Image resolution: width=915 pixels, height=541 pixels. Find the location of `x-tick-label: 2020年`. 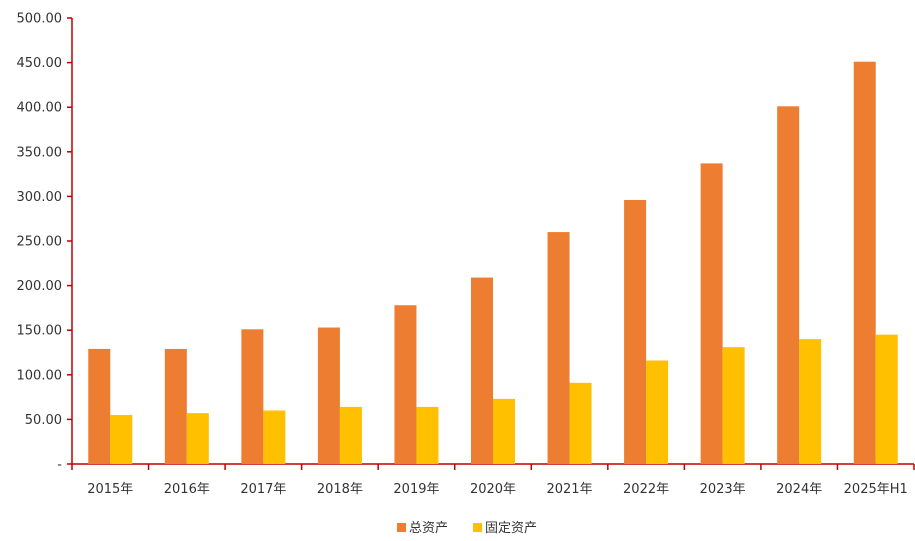

x-tick-label: 2020年 is located at coordinates (493, 489).